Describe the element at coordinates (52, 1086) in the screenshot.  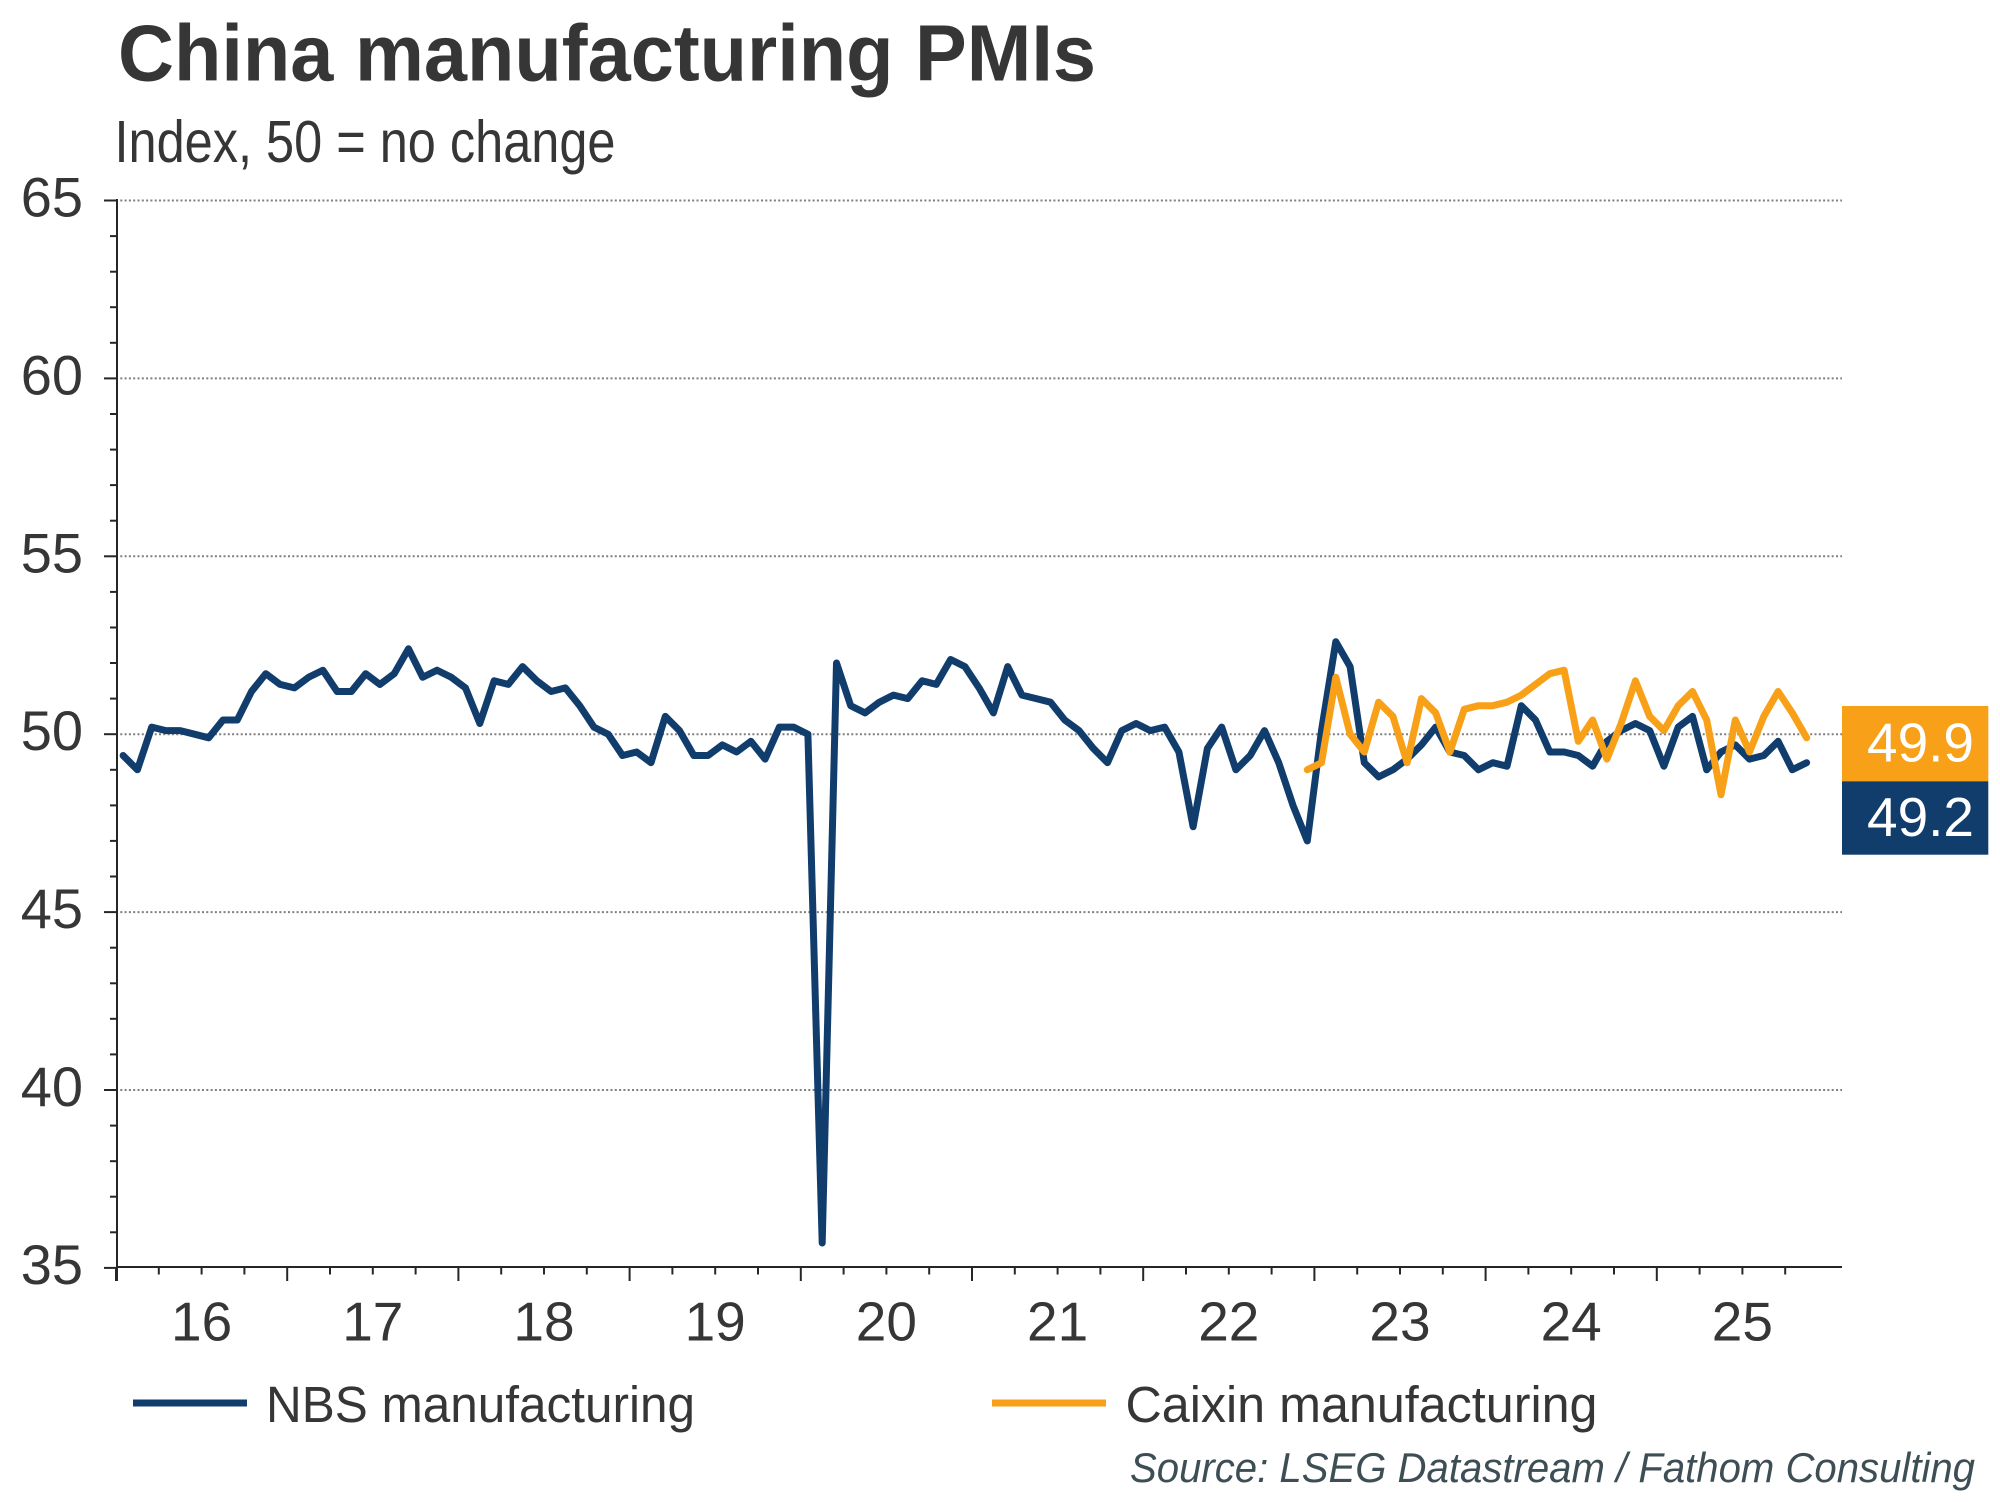
I see `svg-text: 40` at that location.